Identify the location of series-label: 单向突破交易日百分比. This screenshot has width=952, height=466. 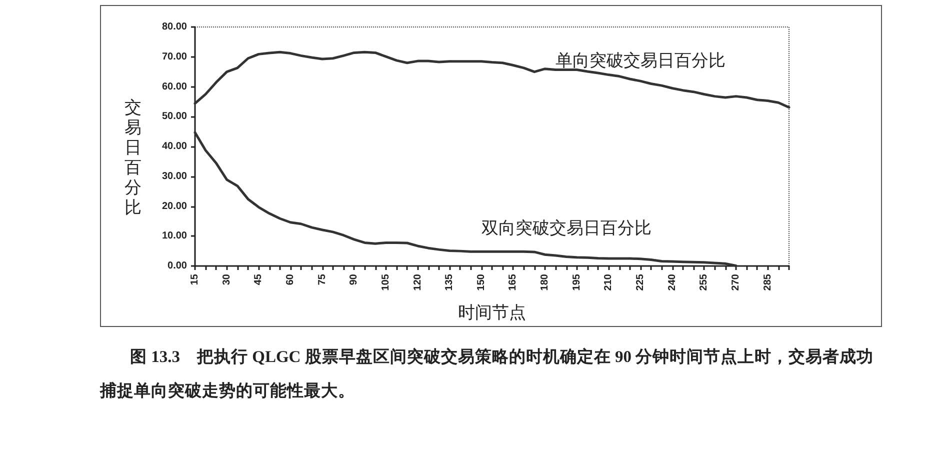
(641, 60).